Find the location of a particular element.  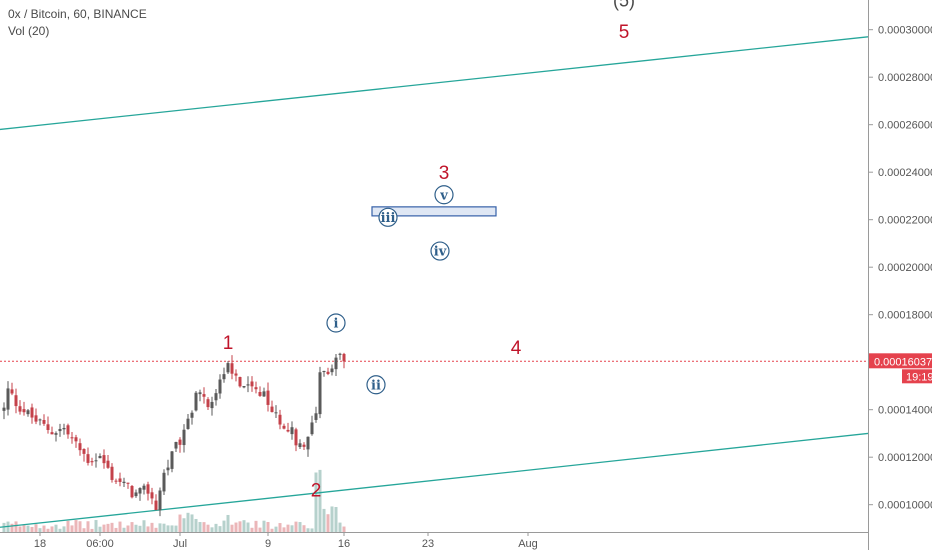

wave-label-4: 4 is located at coordinates (516, 348).